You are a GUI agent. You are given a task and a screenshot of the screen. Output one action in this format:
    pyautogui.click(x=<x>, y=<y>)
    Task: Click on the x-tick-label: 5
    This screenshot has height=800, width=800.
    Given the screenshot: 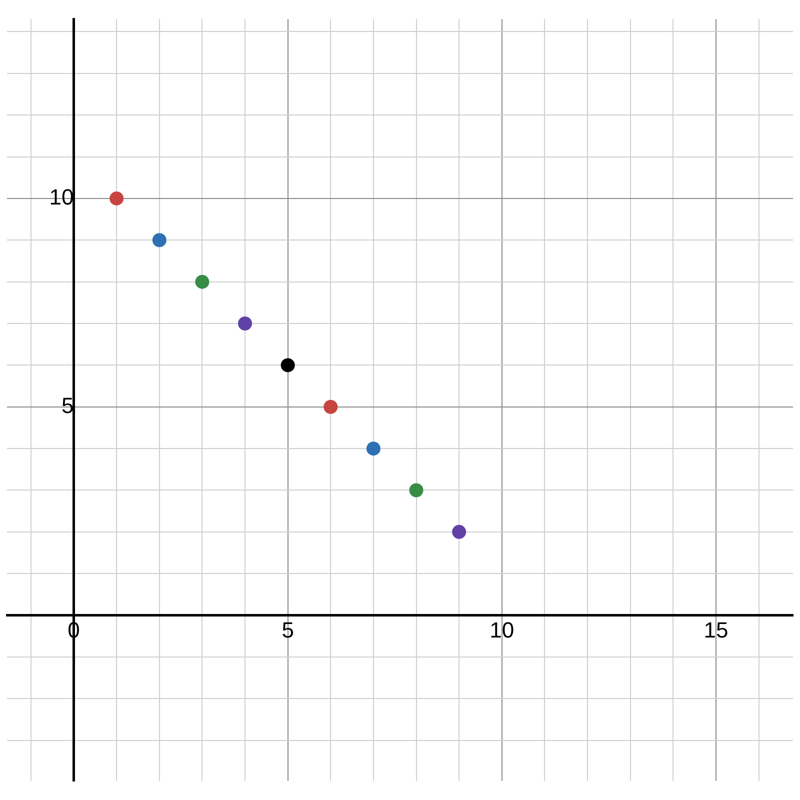 What is the action you would take?
    pyautogui.click(x=288, y=630)
    